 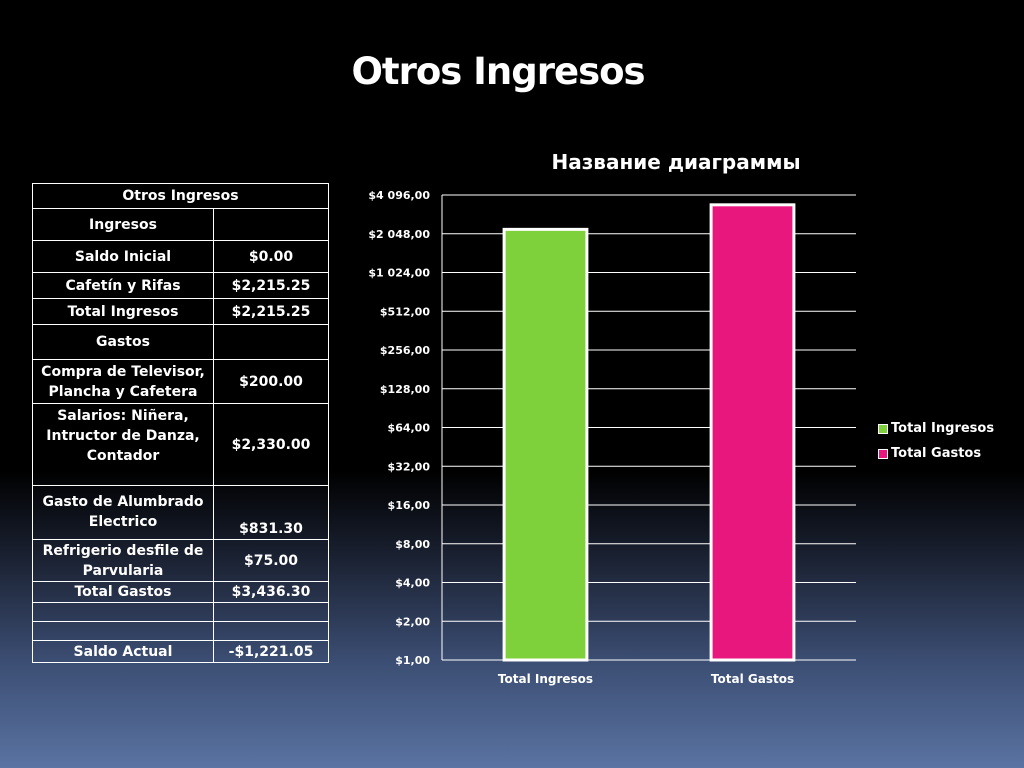 I want to click on legend-label: Total Gastos, so click(x=936, y=453).